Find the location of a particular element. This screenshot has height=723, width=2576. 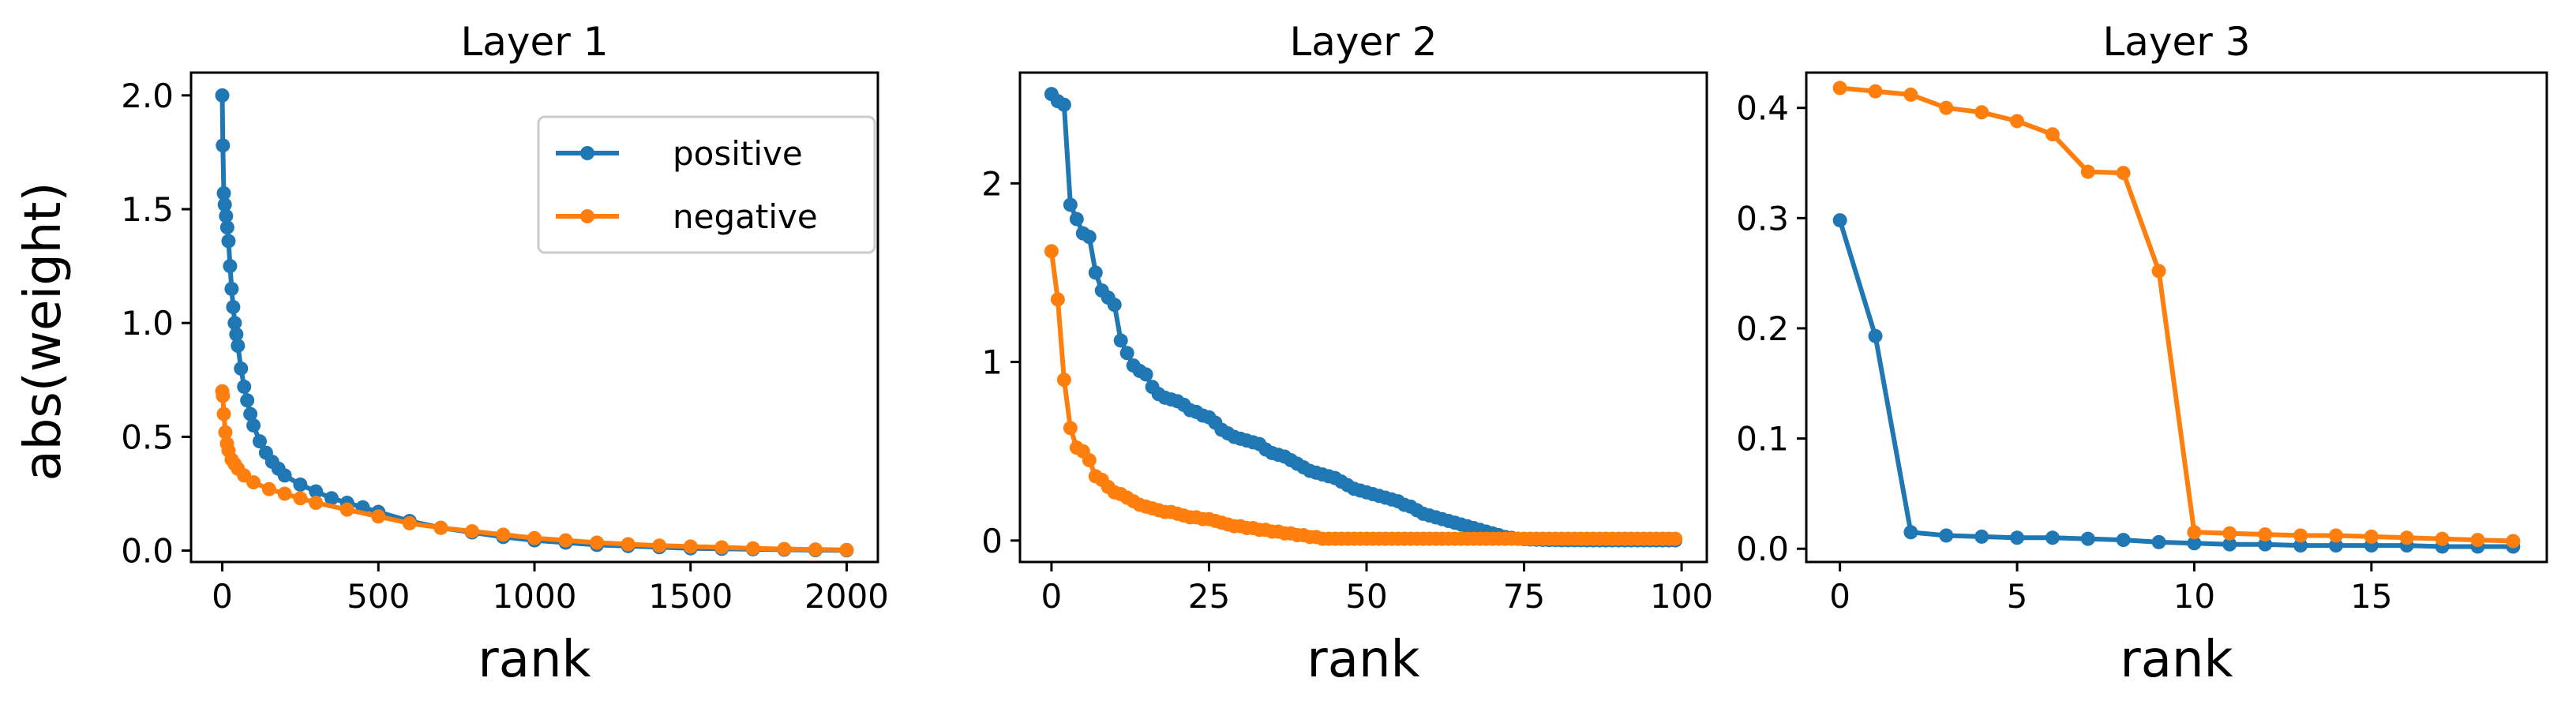

y-axis-label: abs(weight) is located at coordinates (43, 331).